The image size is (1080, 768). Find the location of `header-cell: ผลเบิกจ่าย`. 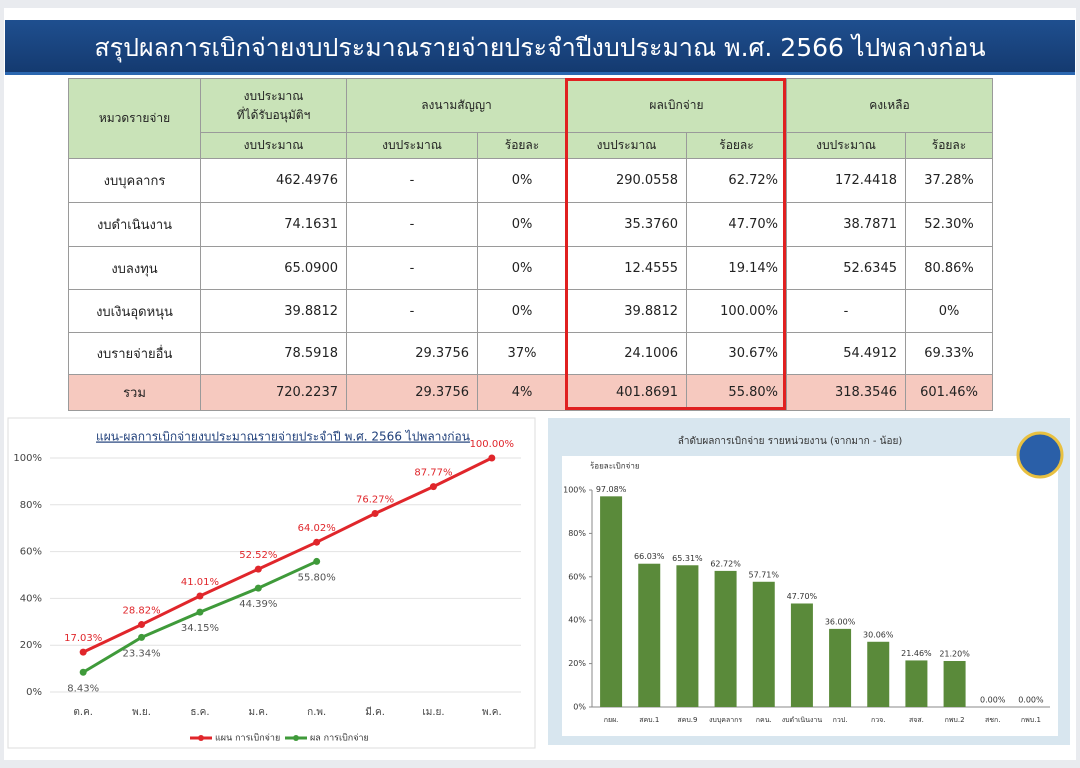

header-cell: ผลเบิกจ่าย is located at coordinates (676, 105).